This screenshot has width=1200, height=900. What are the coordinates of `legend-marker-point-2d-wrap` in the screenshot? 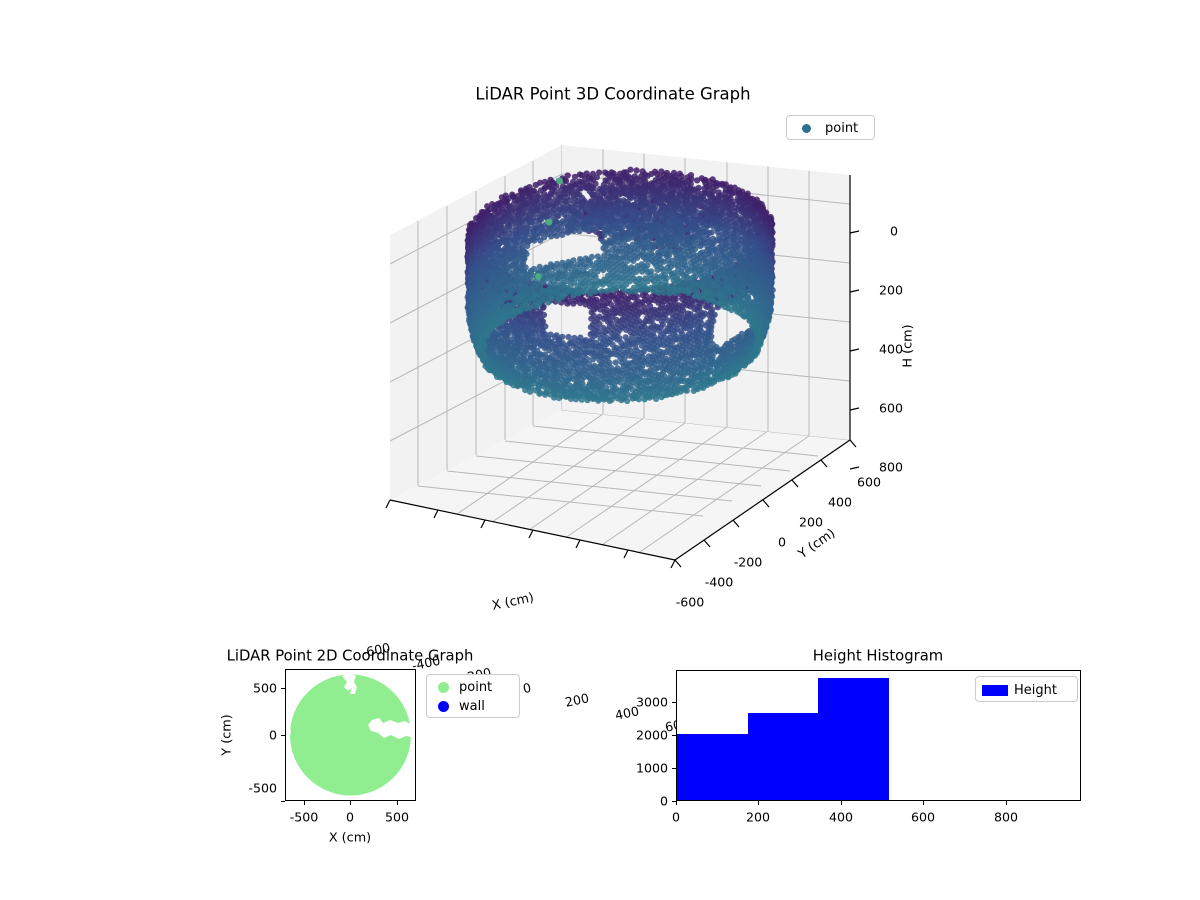 It's located at (443, 687).